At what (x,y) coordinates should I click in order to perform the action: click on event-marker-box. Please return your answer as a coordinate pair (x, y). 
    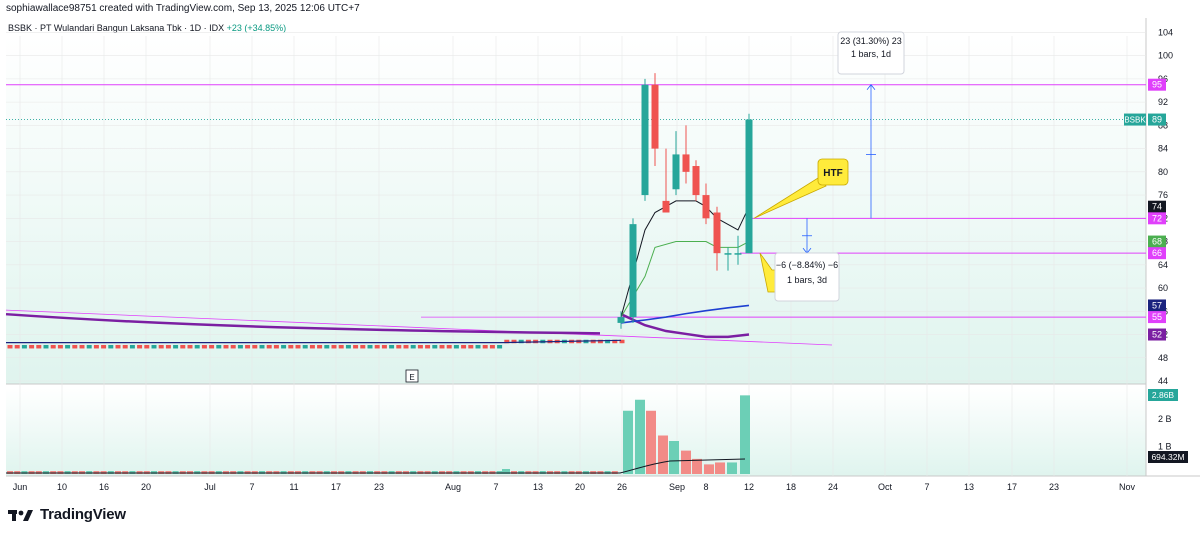
    Looking at the image, I should click on (412, 376).